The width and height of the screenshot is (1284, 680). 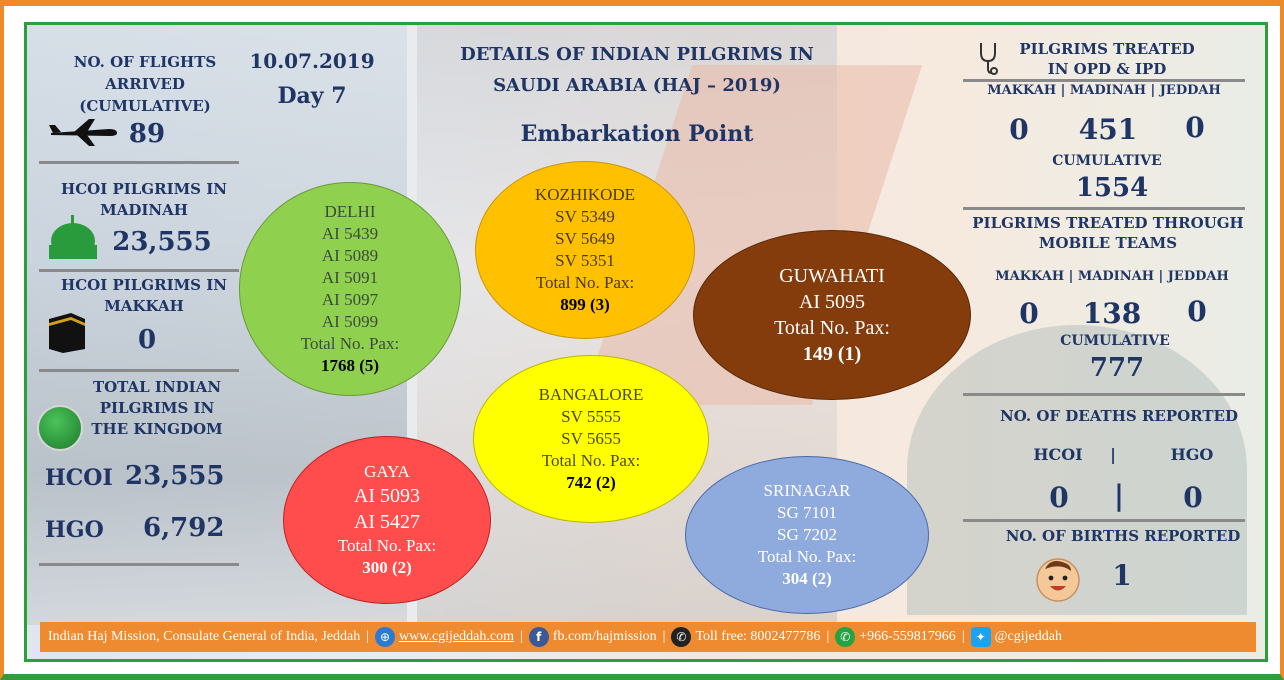 I want to click on opd-title: PILGRIMS TREATED IN OPD & IPD, so click(x=1107, y=59).